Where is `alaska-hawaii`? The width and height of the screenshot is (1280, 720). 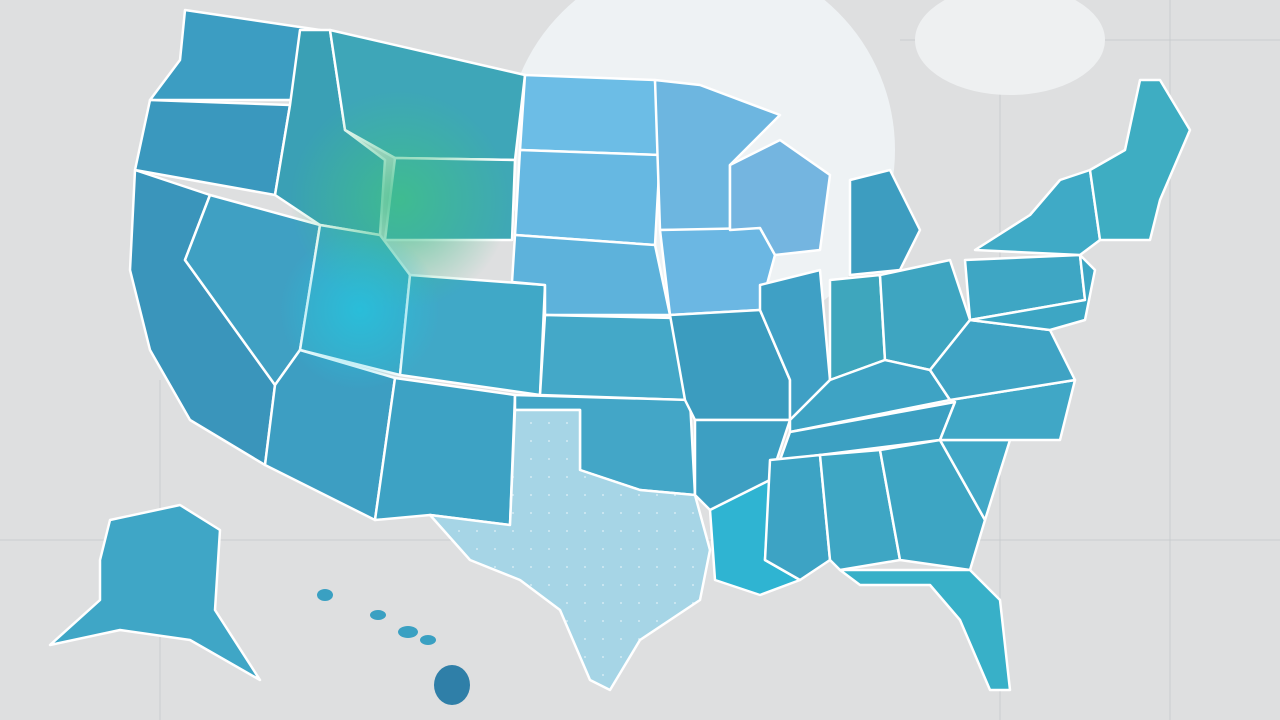
alaska-hawaii is located at coordinates (259, 604).